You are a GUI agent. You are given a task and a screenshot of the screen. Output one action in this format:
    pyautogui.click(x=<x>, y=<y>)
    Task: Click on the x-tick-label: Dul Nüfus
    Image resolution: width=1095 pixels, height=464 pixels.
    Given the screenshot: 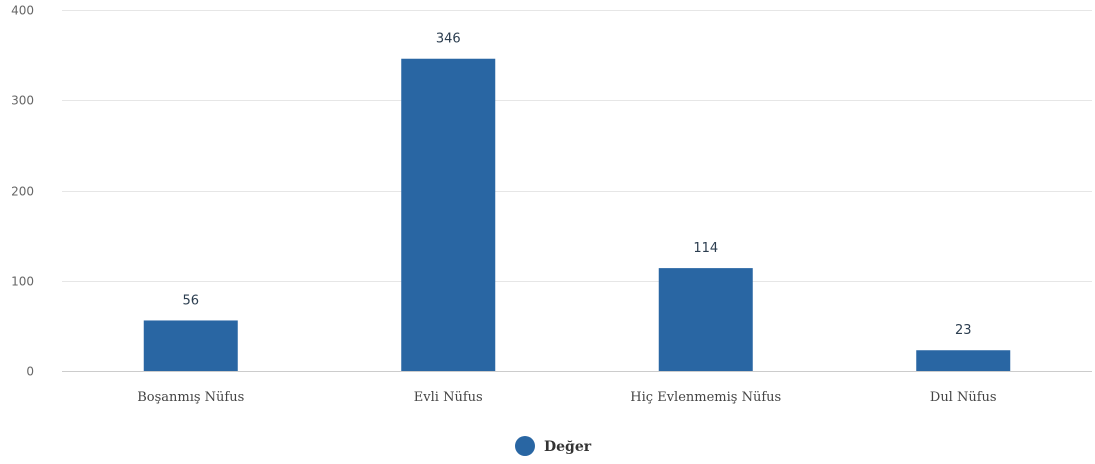 What is the action you would take?
    pyautogui.click(x=963, y=397)
    